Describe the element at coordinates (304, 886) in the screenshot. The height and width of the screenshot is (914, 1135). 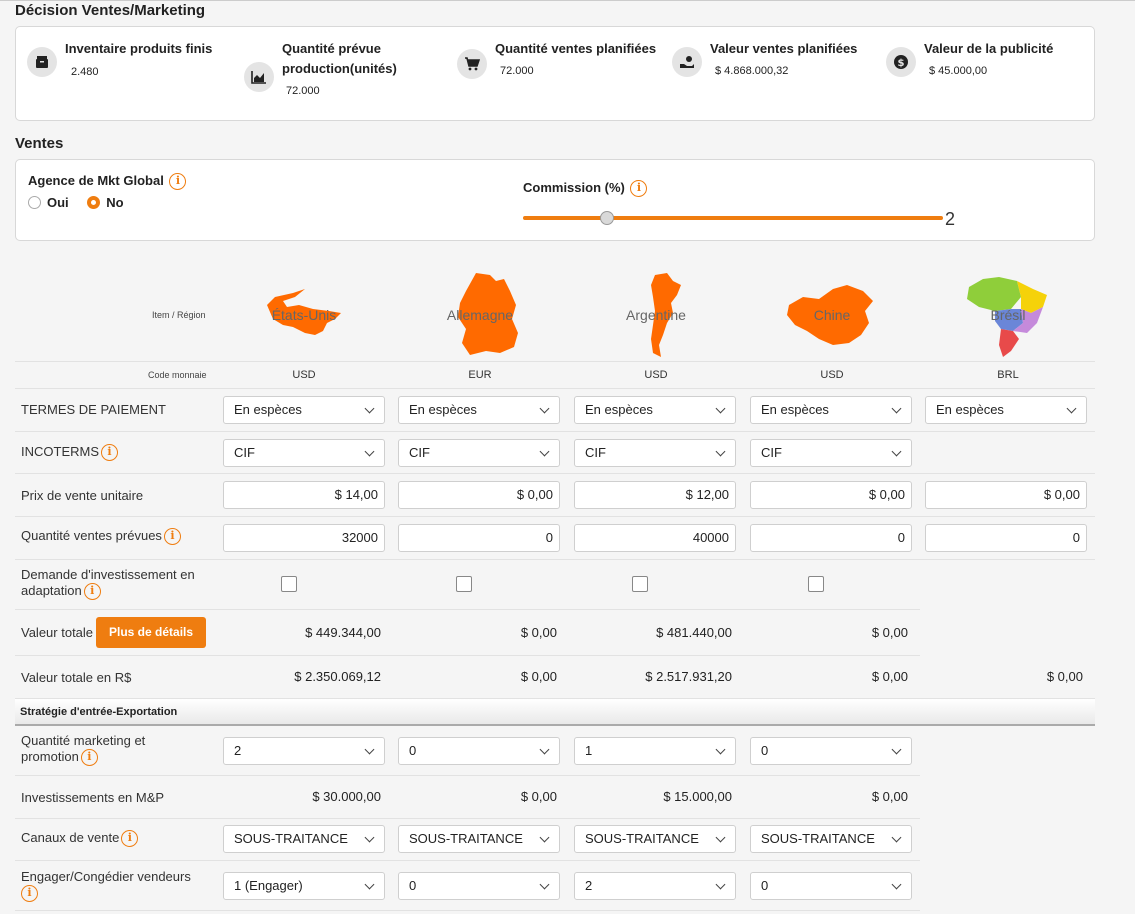
I see `sellers-select: 1 (Engager)` at that location.